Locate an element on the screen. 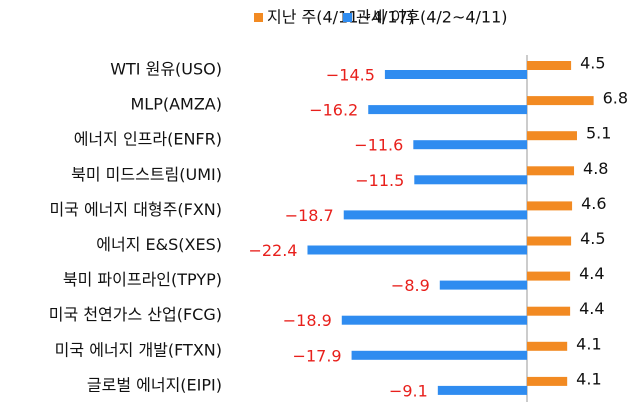  value-label: −17.9 is located at coordinates (317, 355).